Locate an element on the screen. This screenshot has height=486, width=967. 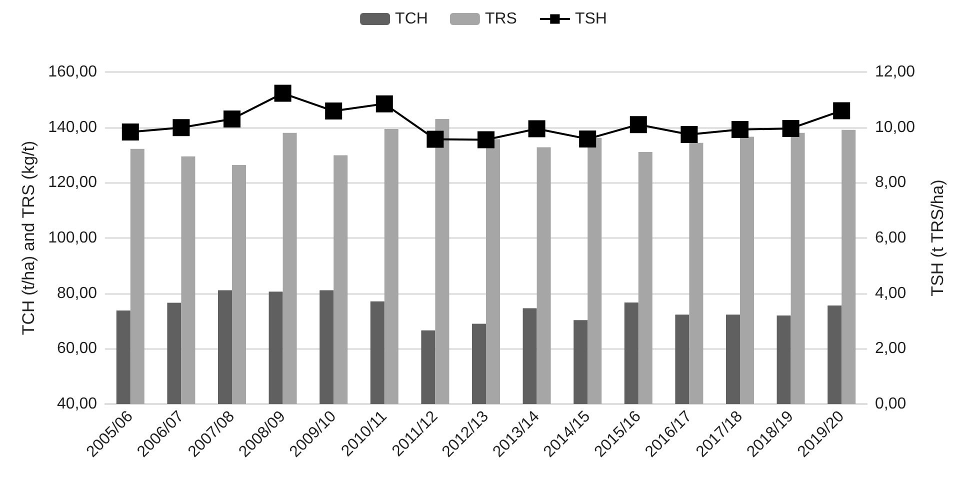
y-tick-label: 80,00 is located at coordinates (77, 293).